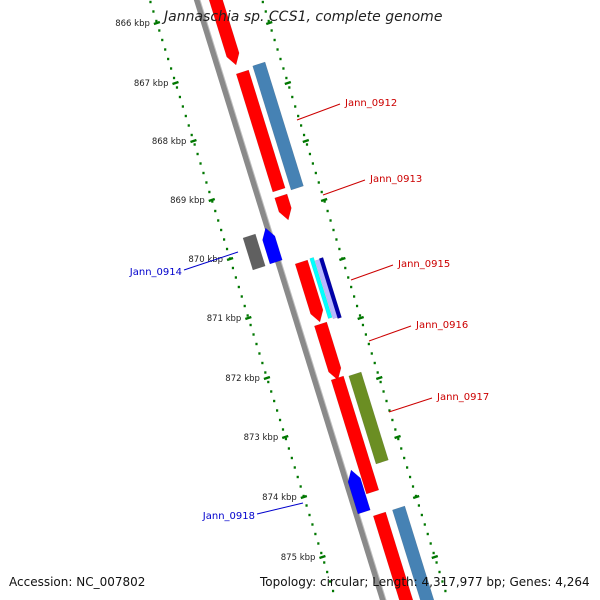 This screenshot has width=600, height=600. Describe the element at coordinates (132, 24) in the screenshot. I see `ruler-label: 866 kbp` at that location.